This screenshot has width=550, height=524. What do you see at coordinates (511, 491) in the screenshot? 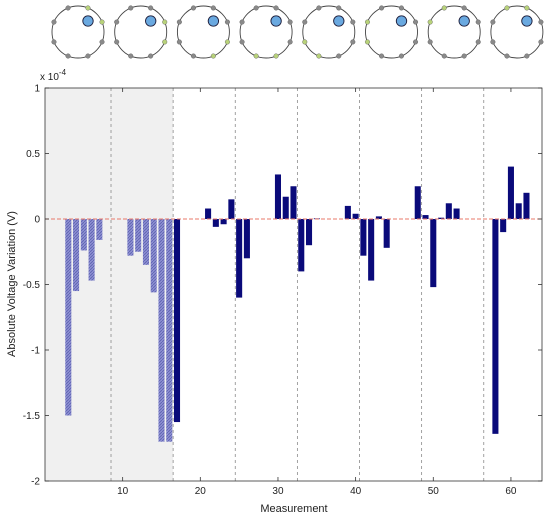
I see `x-tick-label: 60` at bounding box center [511, 491].